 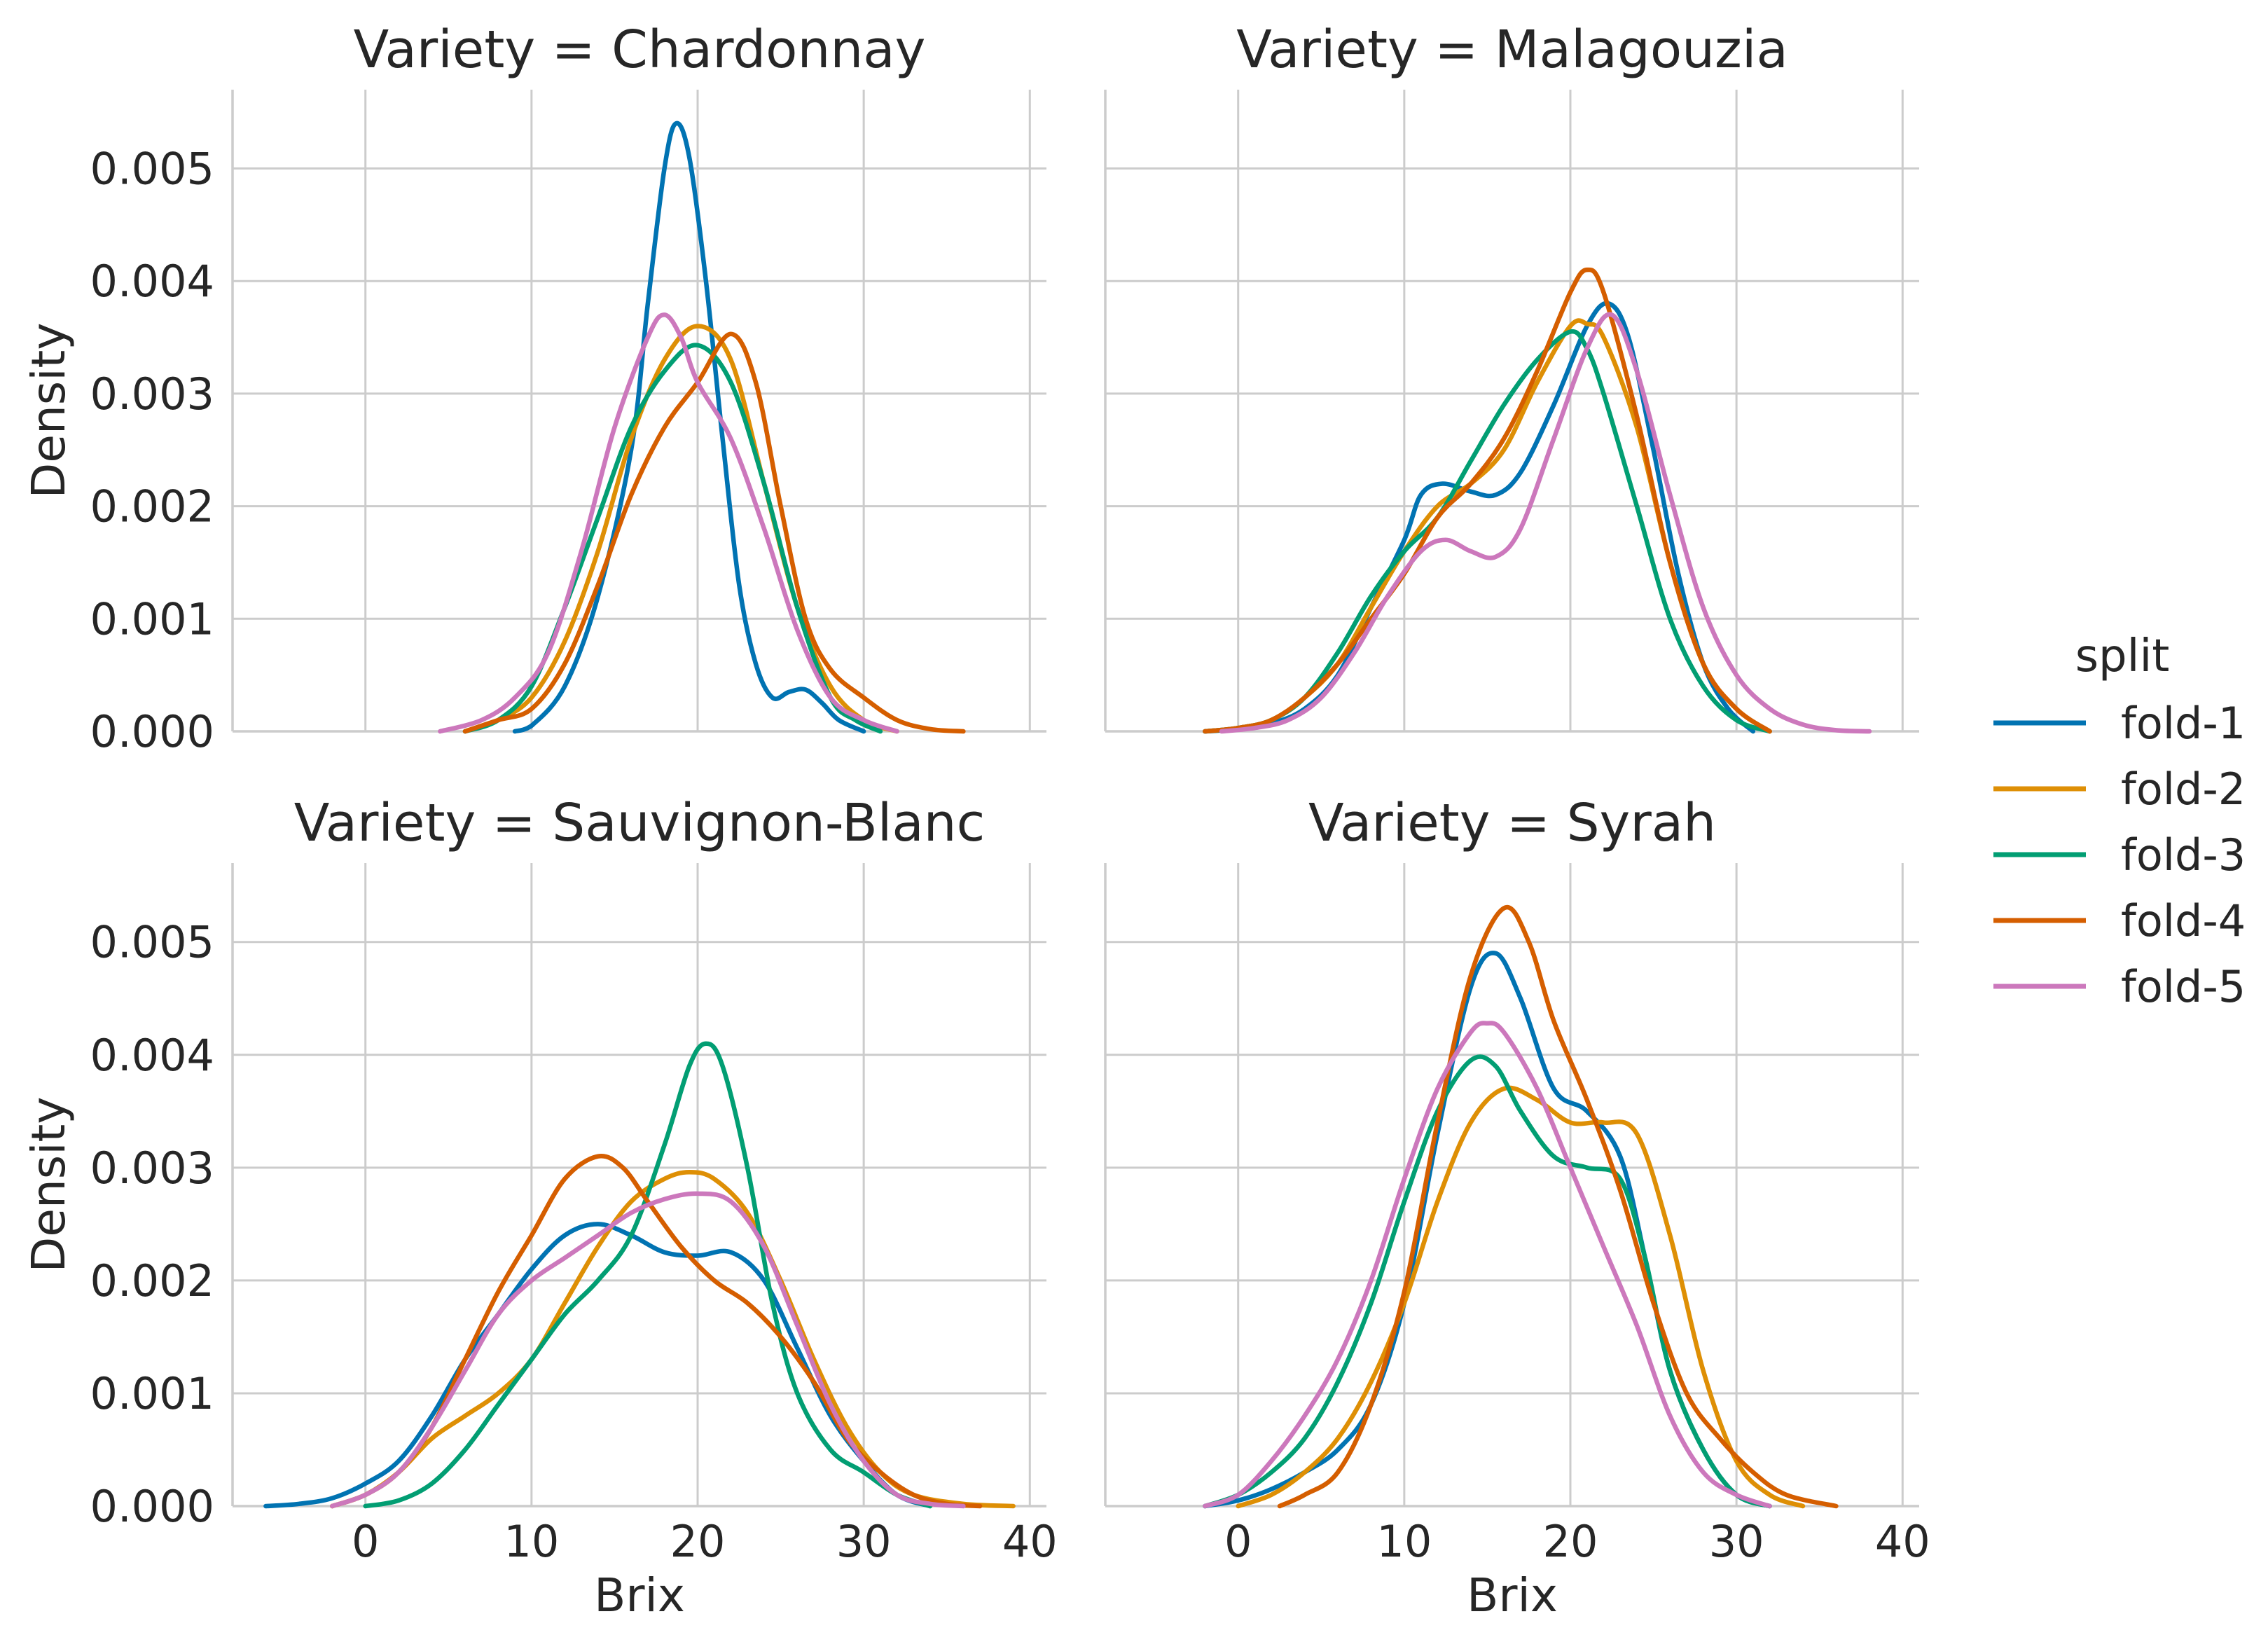 What do you see at coordinates (2183, 921) in the screenshot?
I see `legend-label-fold-4: fold-4` at bounding box center [2183, 921].